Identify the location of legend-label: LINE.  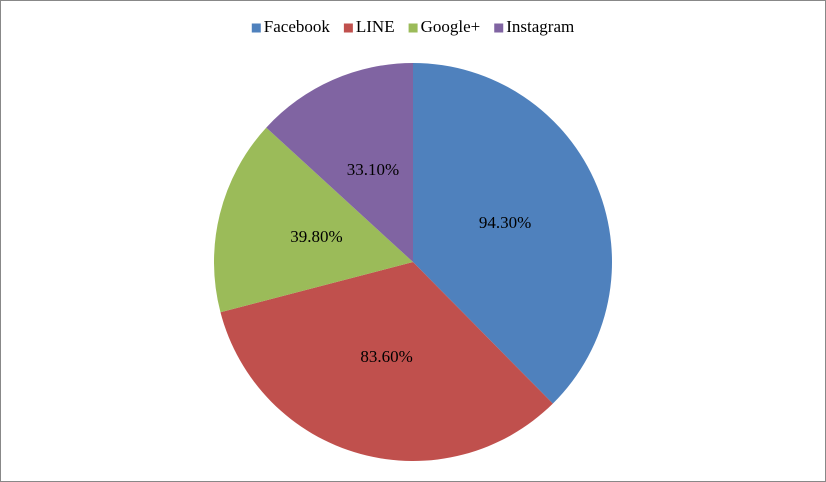
(375, 26).